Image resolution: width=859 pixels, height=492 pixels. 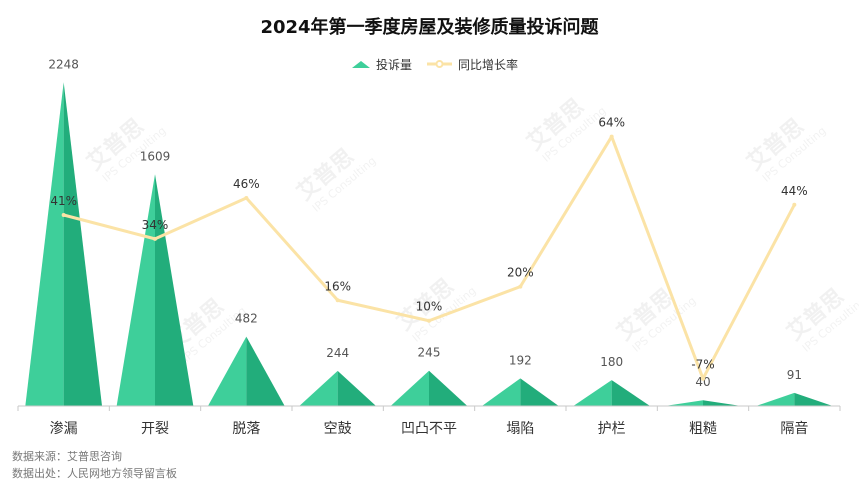 I want to click on legend-label-growth: 同比增长率, so click(x=488, y=64).